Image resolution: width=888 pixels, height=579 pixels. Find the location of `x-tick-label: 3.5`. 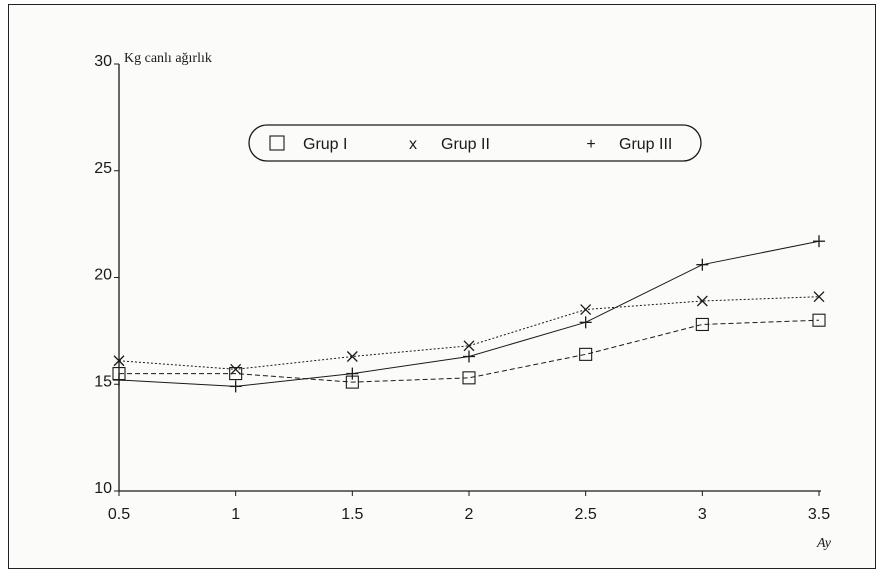

x-tick-label: 3.5 is located at coordinates (819, 514).